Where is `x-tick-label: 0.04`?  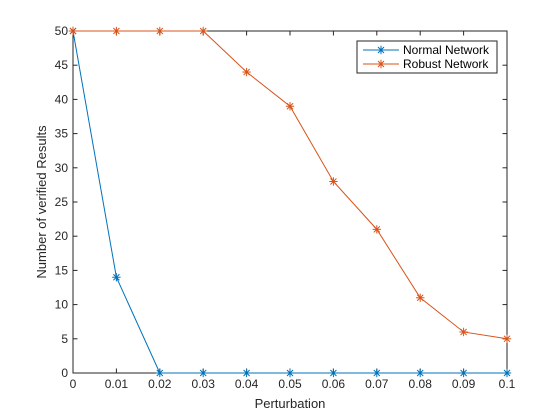
x-tick-label: 0.04 is located at coordinates (247, 384).